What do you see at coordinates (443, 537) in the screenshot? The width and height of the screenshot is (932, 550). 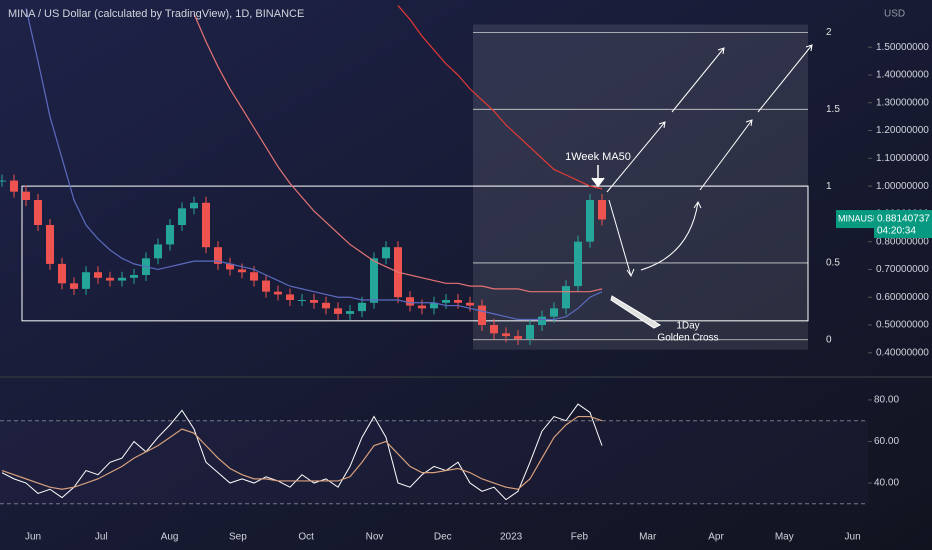 I see `x-tick-label: Dec` at bounding box center [443, 537].